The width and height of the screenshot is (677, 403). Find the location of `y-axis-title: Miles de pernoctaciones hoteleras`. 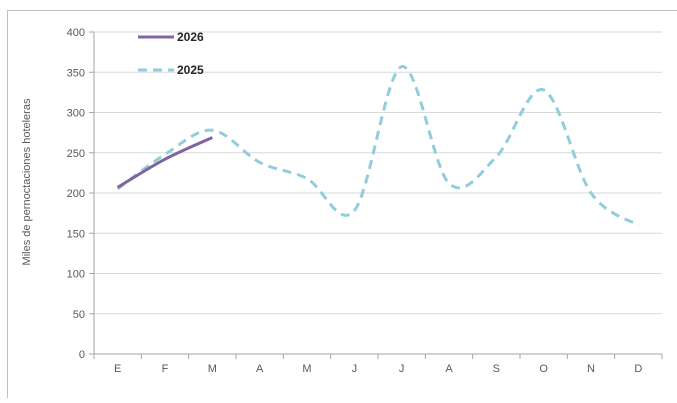

y-axis-title: Miles de pernoctaciones hoteleras is located at coordinates (27, 181).